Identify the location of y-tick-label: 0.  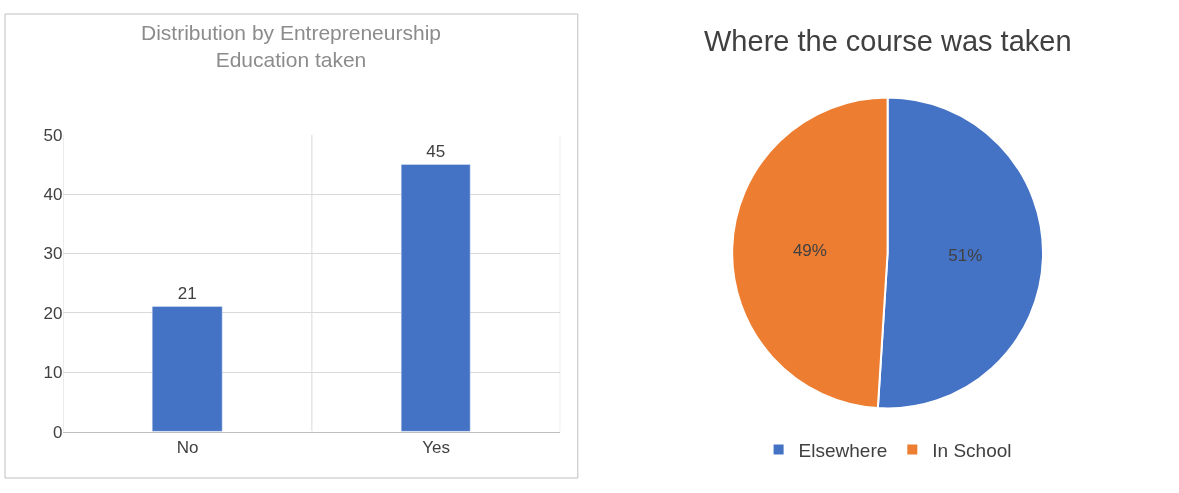
(57, 432).